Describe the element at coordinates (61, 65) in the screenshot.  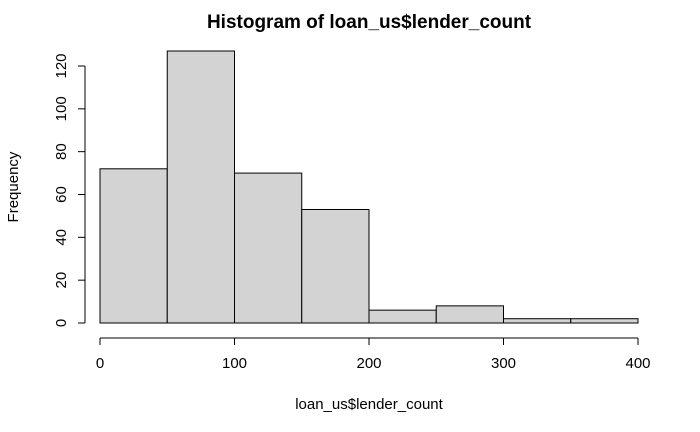
I see `y-tick-label-120: 120` at that location.